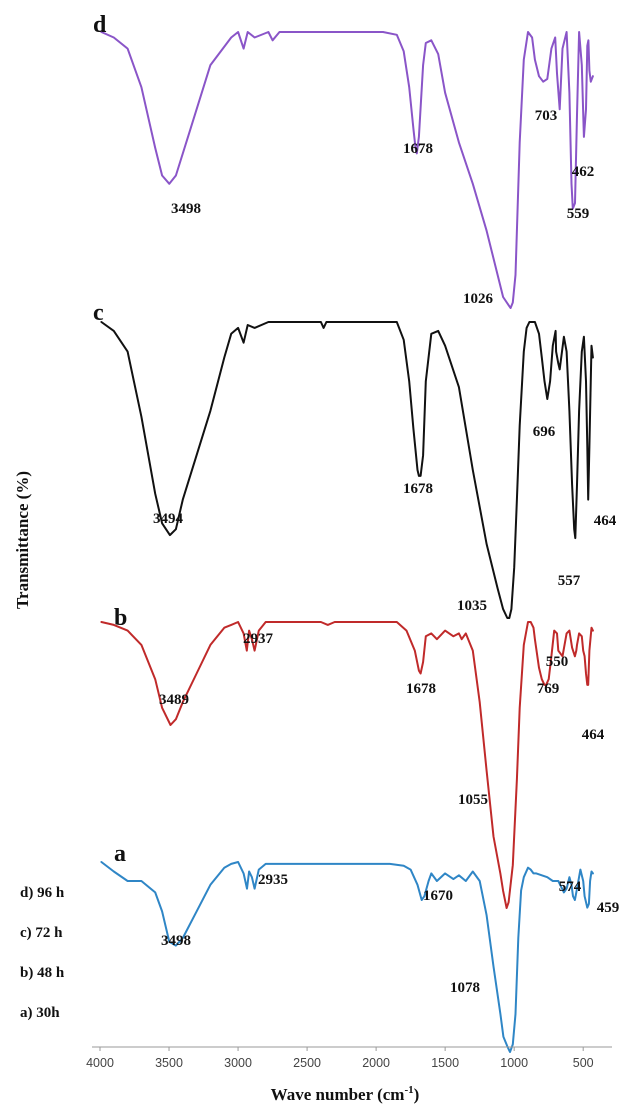  I want to click on peak-label-a-574: 574, so click(570, 887).